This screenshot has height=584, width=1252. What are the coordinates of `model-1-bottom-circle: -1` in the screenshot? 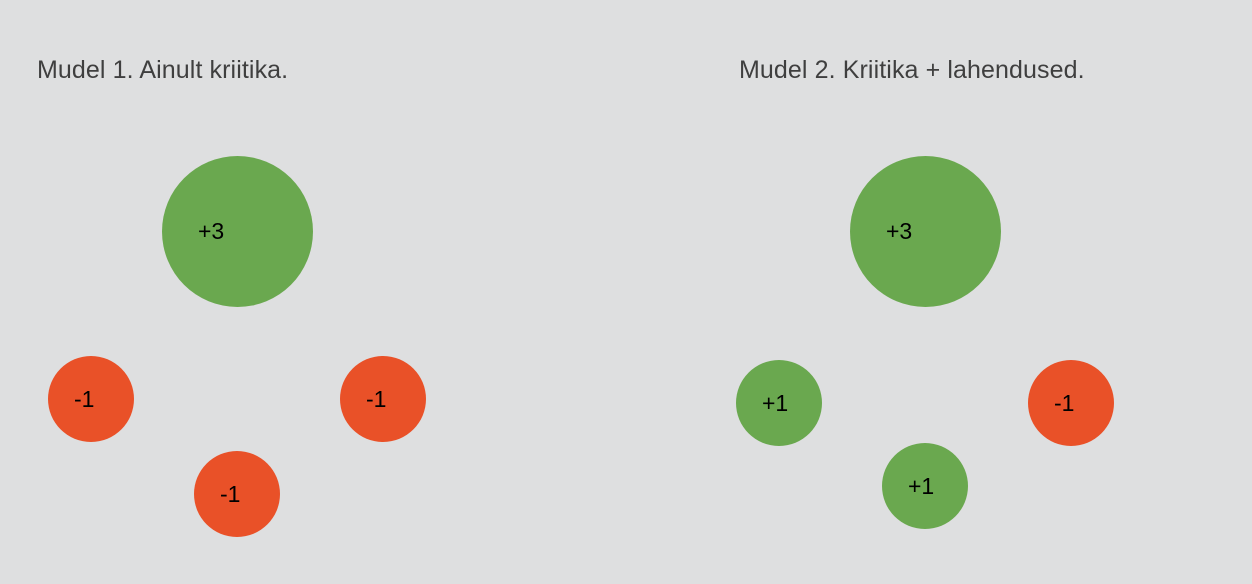 It's located at (237, 494).